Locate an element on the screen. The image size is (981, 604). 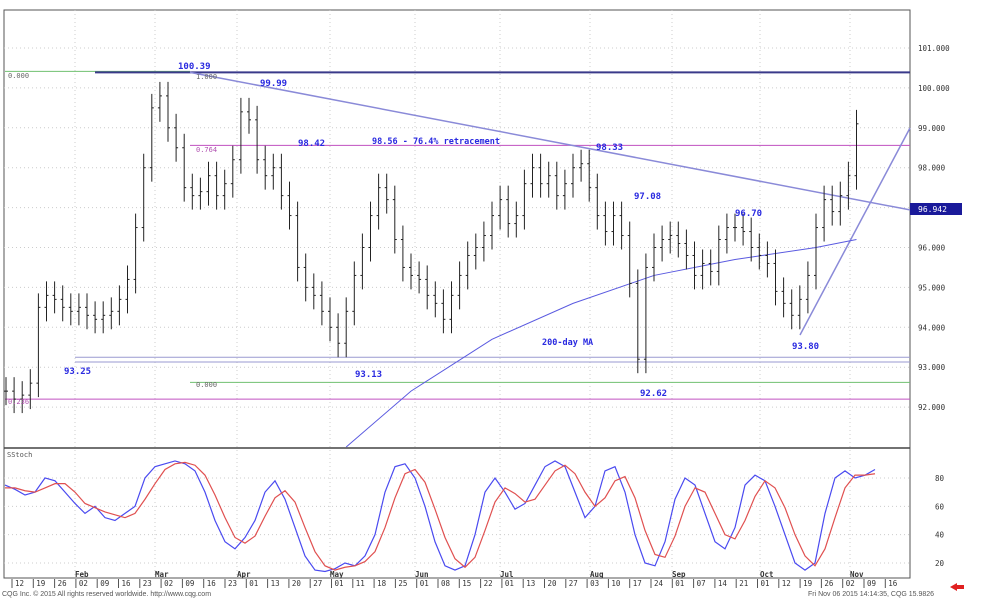
scroll-left-arrow-icon is located at coordinates (957, 587).